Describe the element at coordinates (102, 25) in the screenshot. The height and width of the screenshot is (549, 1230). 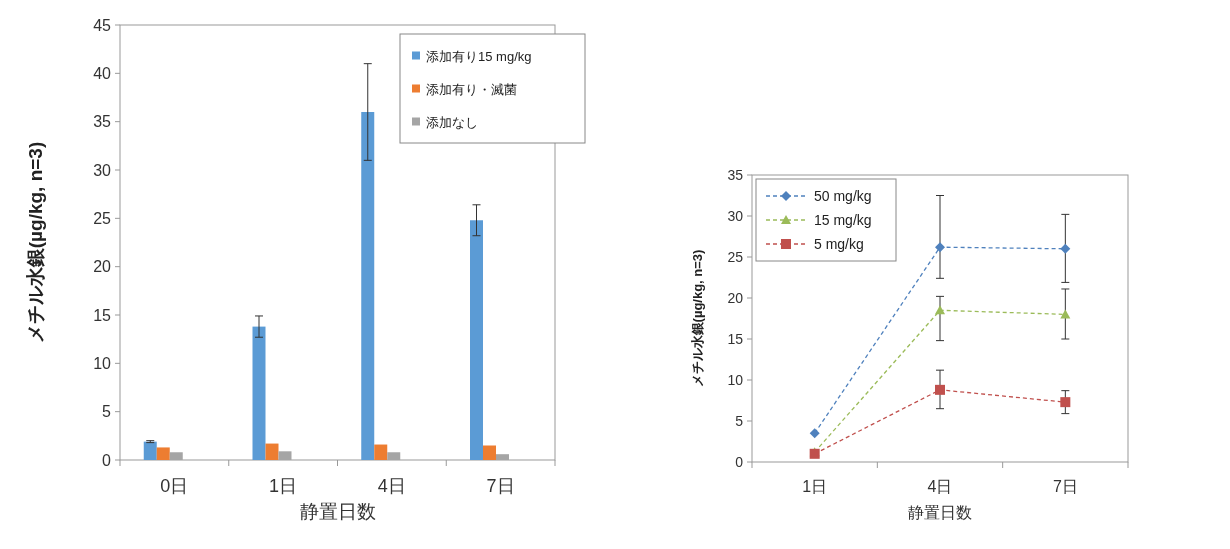
I see `y-tick-label: 45` at that location.